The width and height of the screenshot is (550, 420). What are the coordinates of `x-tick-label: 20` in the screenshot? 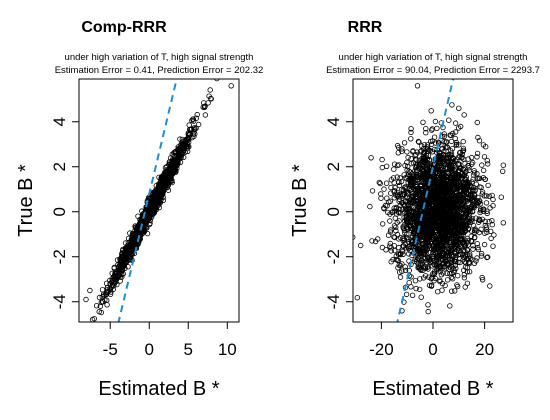 It's located at (484, 349).